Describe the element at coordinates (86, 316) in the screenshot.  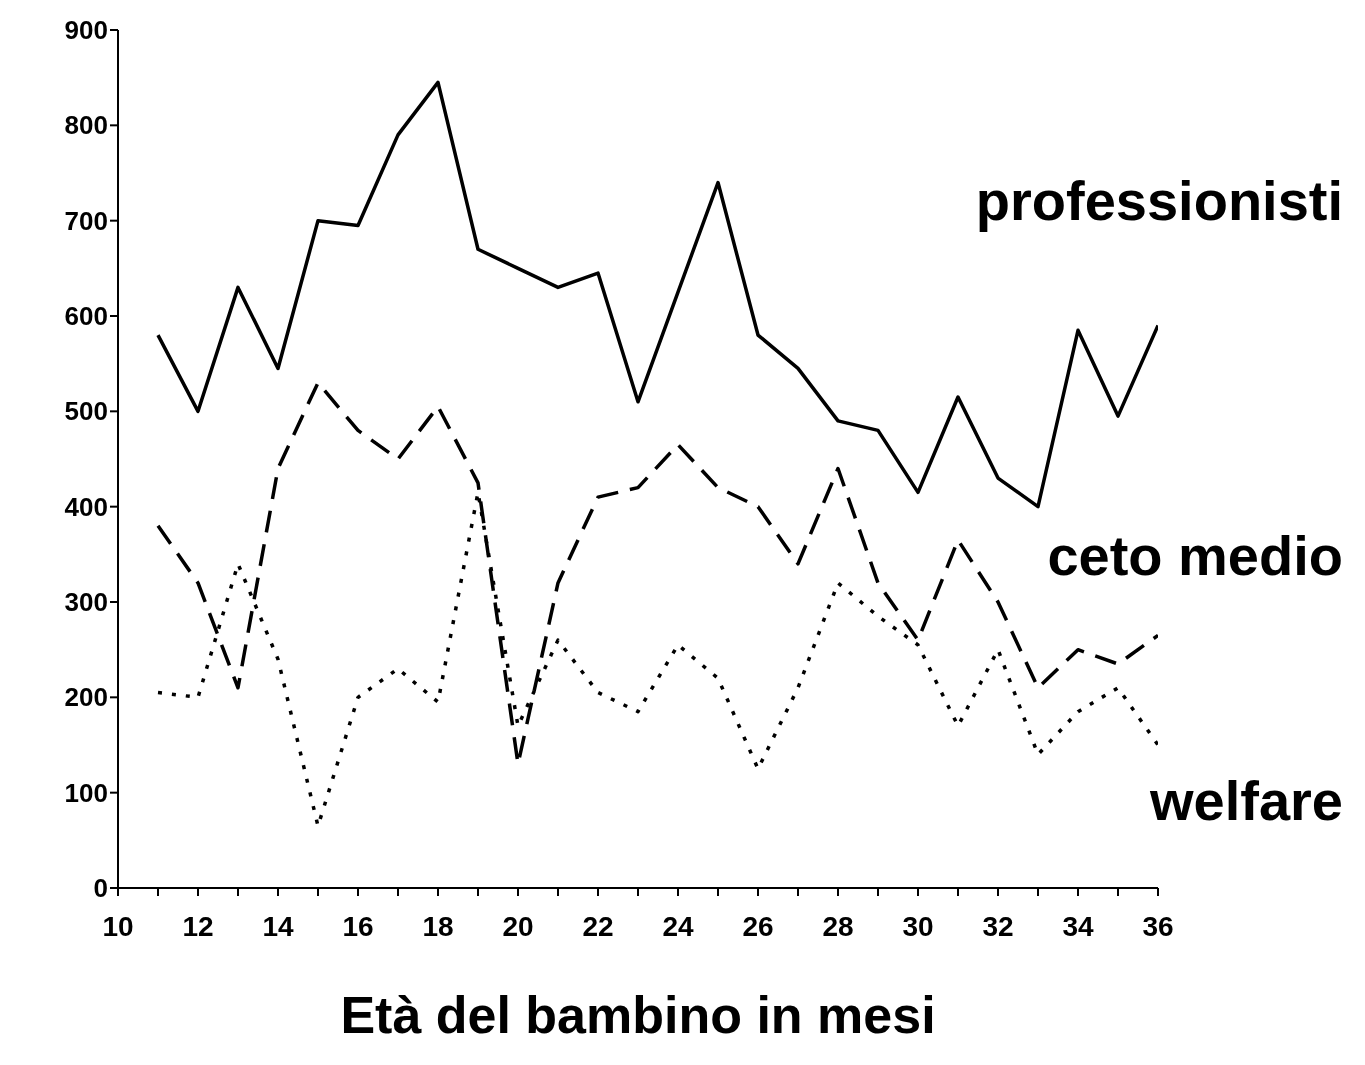
I see `y-tick-label: 600` at that location.